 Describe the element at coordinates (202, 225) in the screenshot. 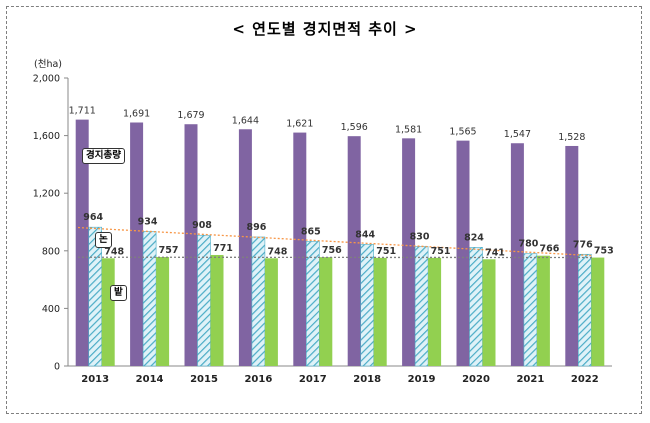

I see `data-label: 908` at that location.